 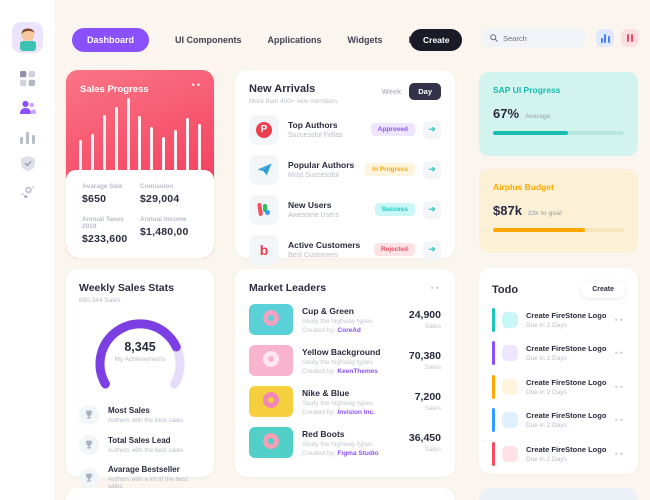 I want to click on airplus-budget-label: 23k to goal, so click(x=544, y=213).